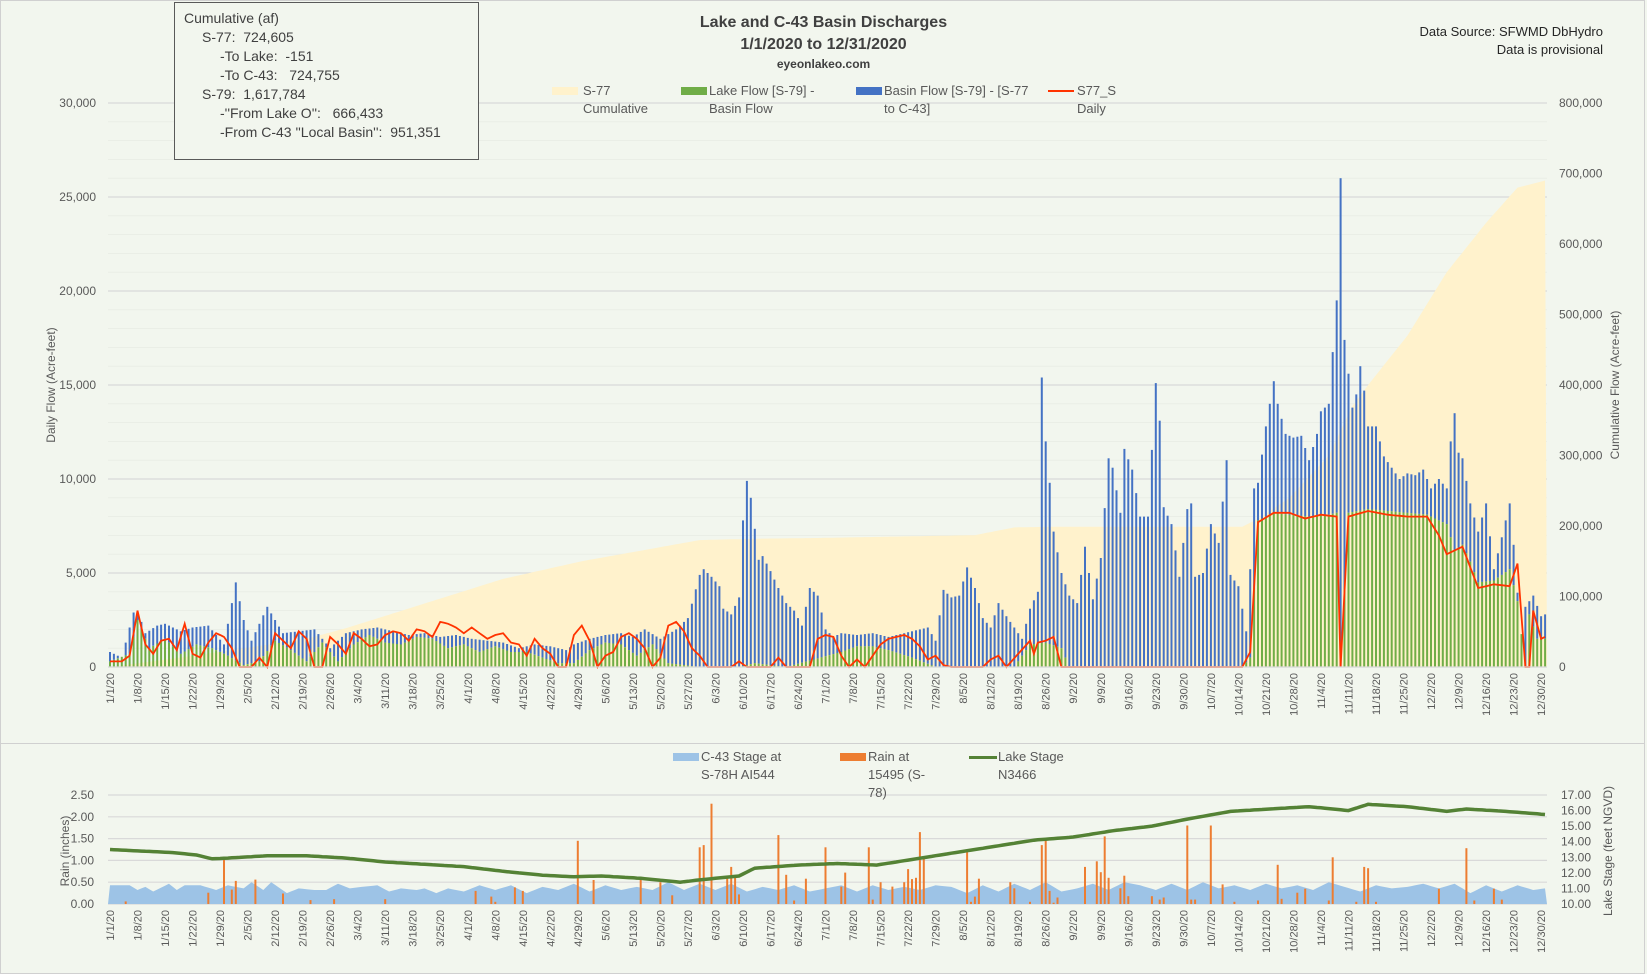 The height and width of the screenshot is (974, 1647). Describe the element at coordinates (1294, 694) in the screenshot. I see `top-x-tick-label: 10/28/20` at that location.